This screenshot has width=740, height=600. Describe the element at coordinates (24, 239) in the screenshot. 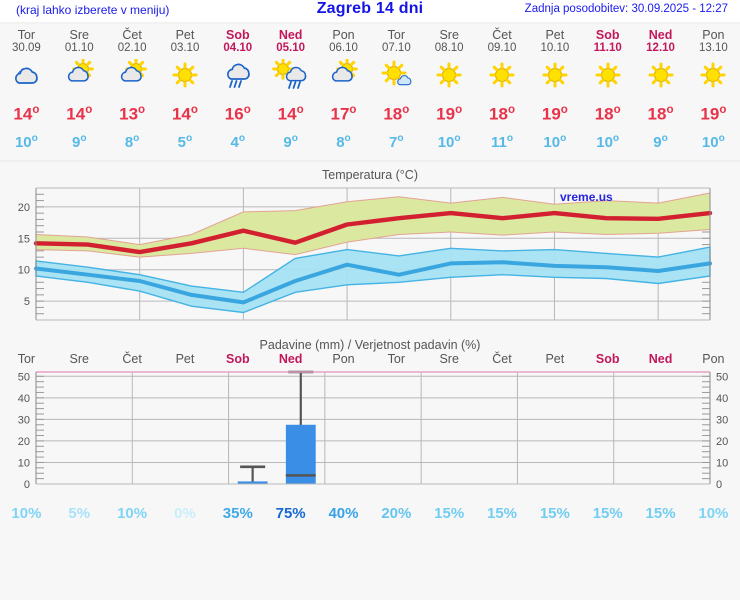

I see `svg-text: 15` at that location.